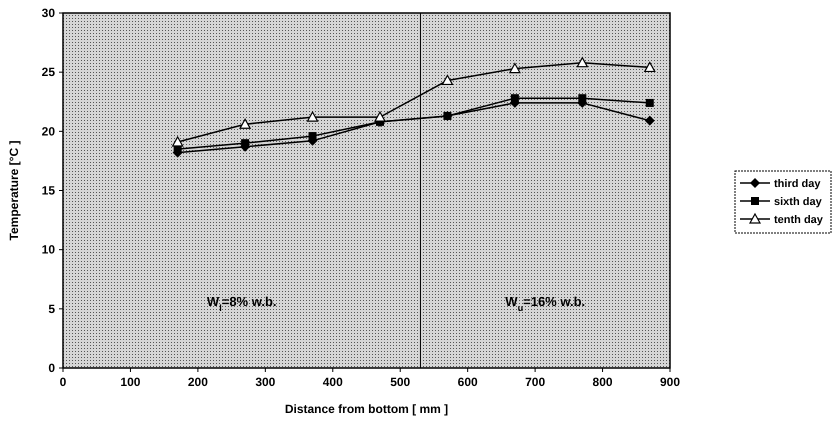  What do you see at coordinates (366, 409) in the screenshot?
I see `x-axis-title: Distance from bottom [ mm ]` at bounding box center [366, 409].